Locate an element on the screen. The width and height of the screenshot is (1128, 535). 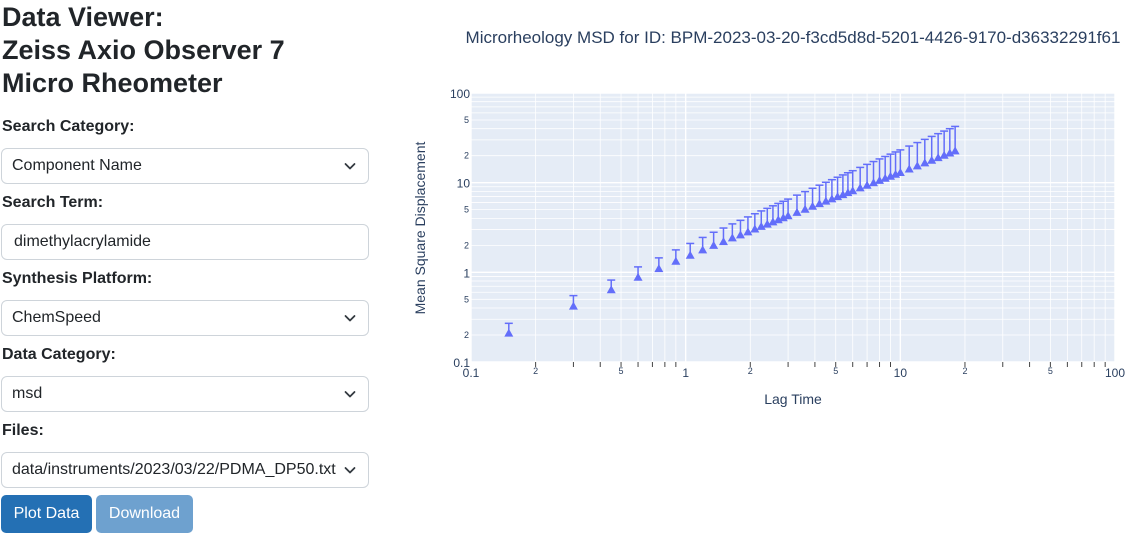
x-tick-label: 0.1 is located at coordinates (471, 373).